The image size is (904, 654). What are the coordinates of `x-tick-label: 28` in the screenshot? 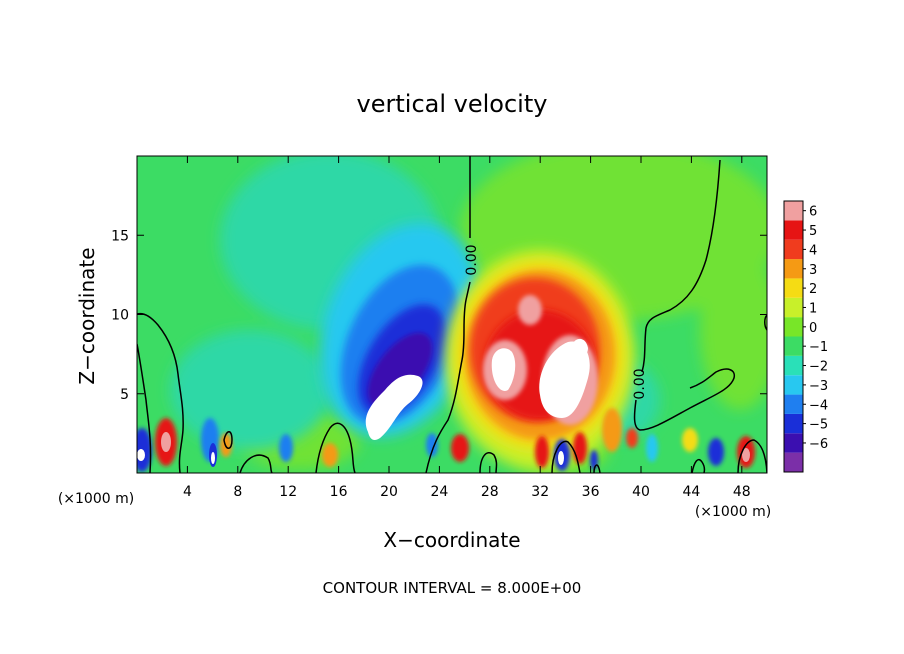 It's located at (490, 492).